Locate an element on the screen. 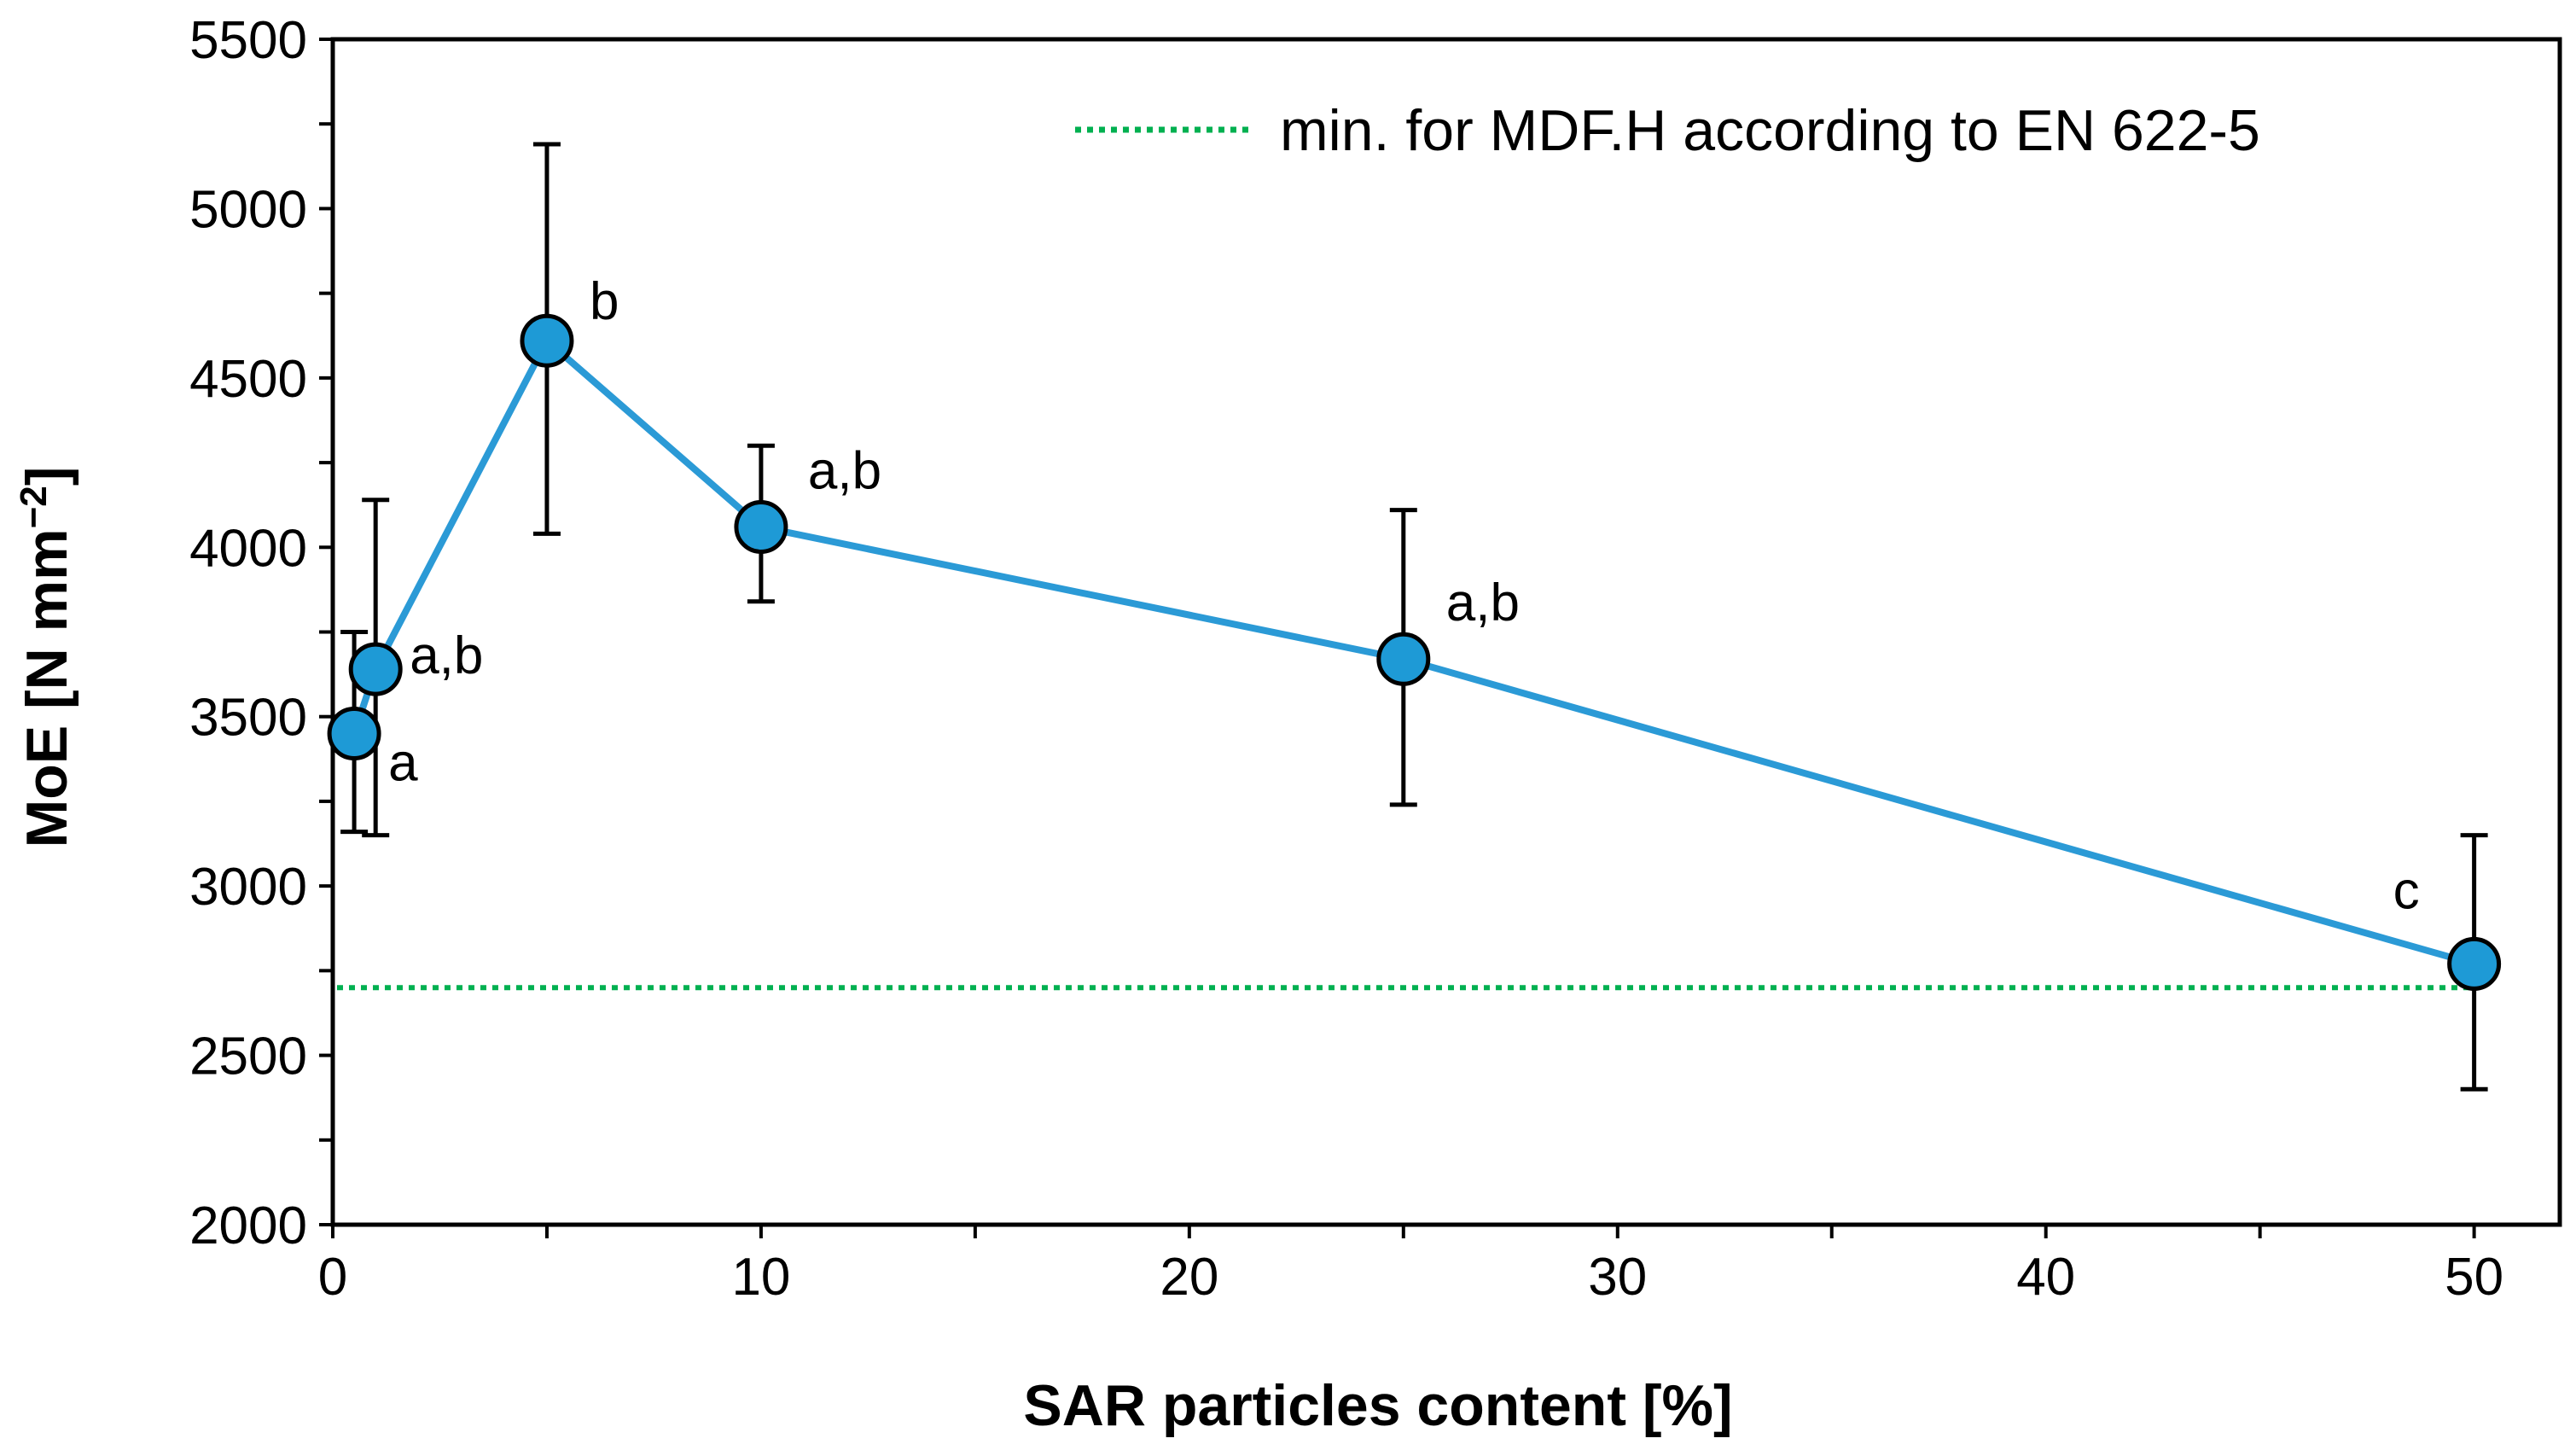  legend-reference-label: min. for MDF.H according to EN 622-5 is located at coordinates (1770, 131).